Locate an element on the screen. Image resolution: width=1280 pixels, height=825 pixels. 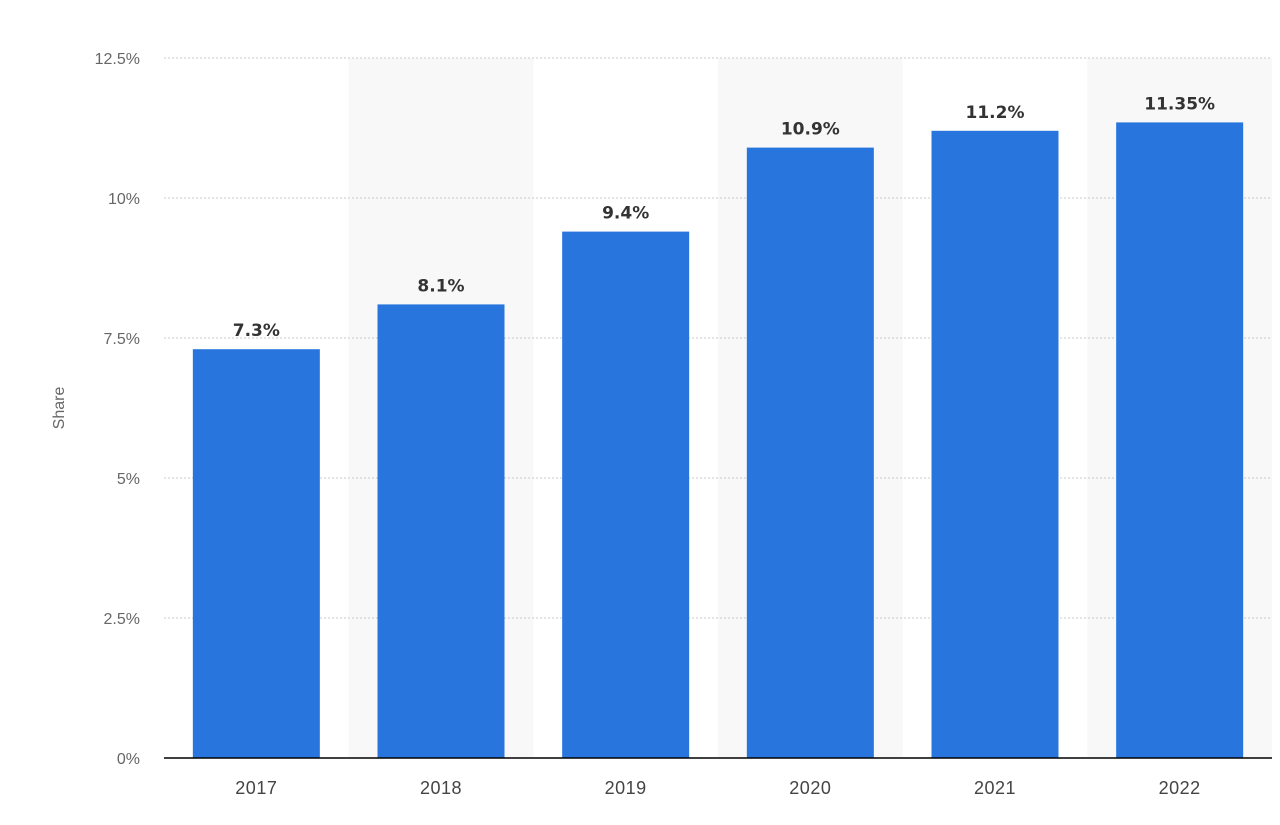
data-label: 11.2% is located at coordinates (995, 113).